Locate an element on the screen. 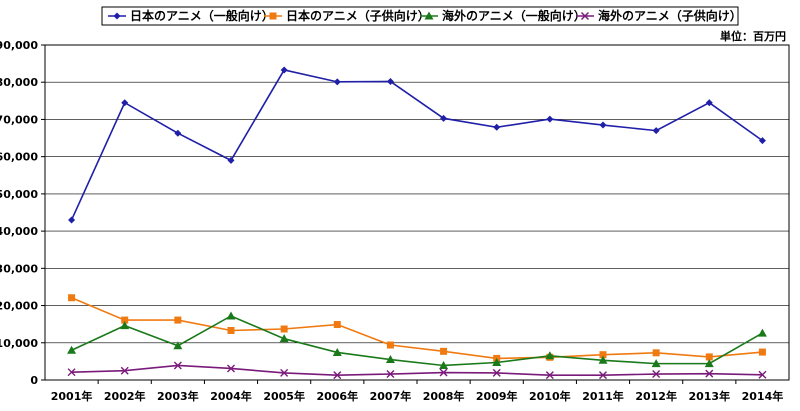 This screenshot has height=411, width=800. legend-label: 日本のアニメ（一般向け） is located at coordinates (202, 15).